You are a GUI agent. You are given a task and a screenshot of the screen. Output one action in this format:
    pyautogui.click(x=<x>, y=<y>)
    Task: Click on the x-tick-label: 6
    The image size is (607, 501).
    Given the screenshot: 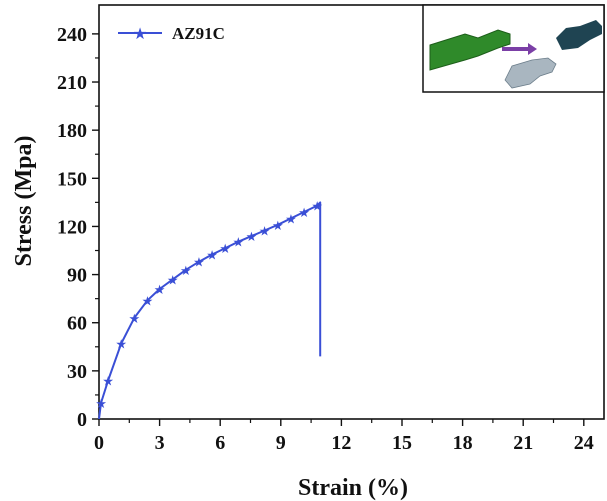 What is the action you would take?
    pyautogui.click(x=220, y=443)
    